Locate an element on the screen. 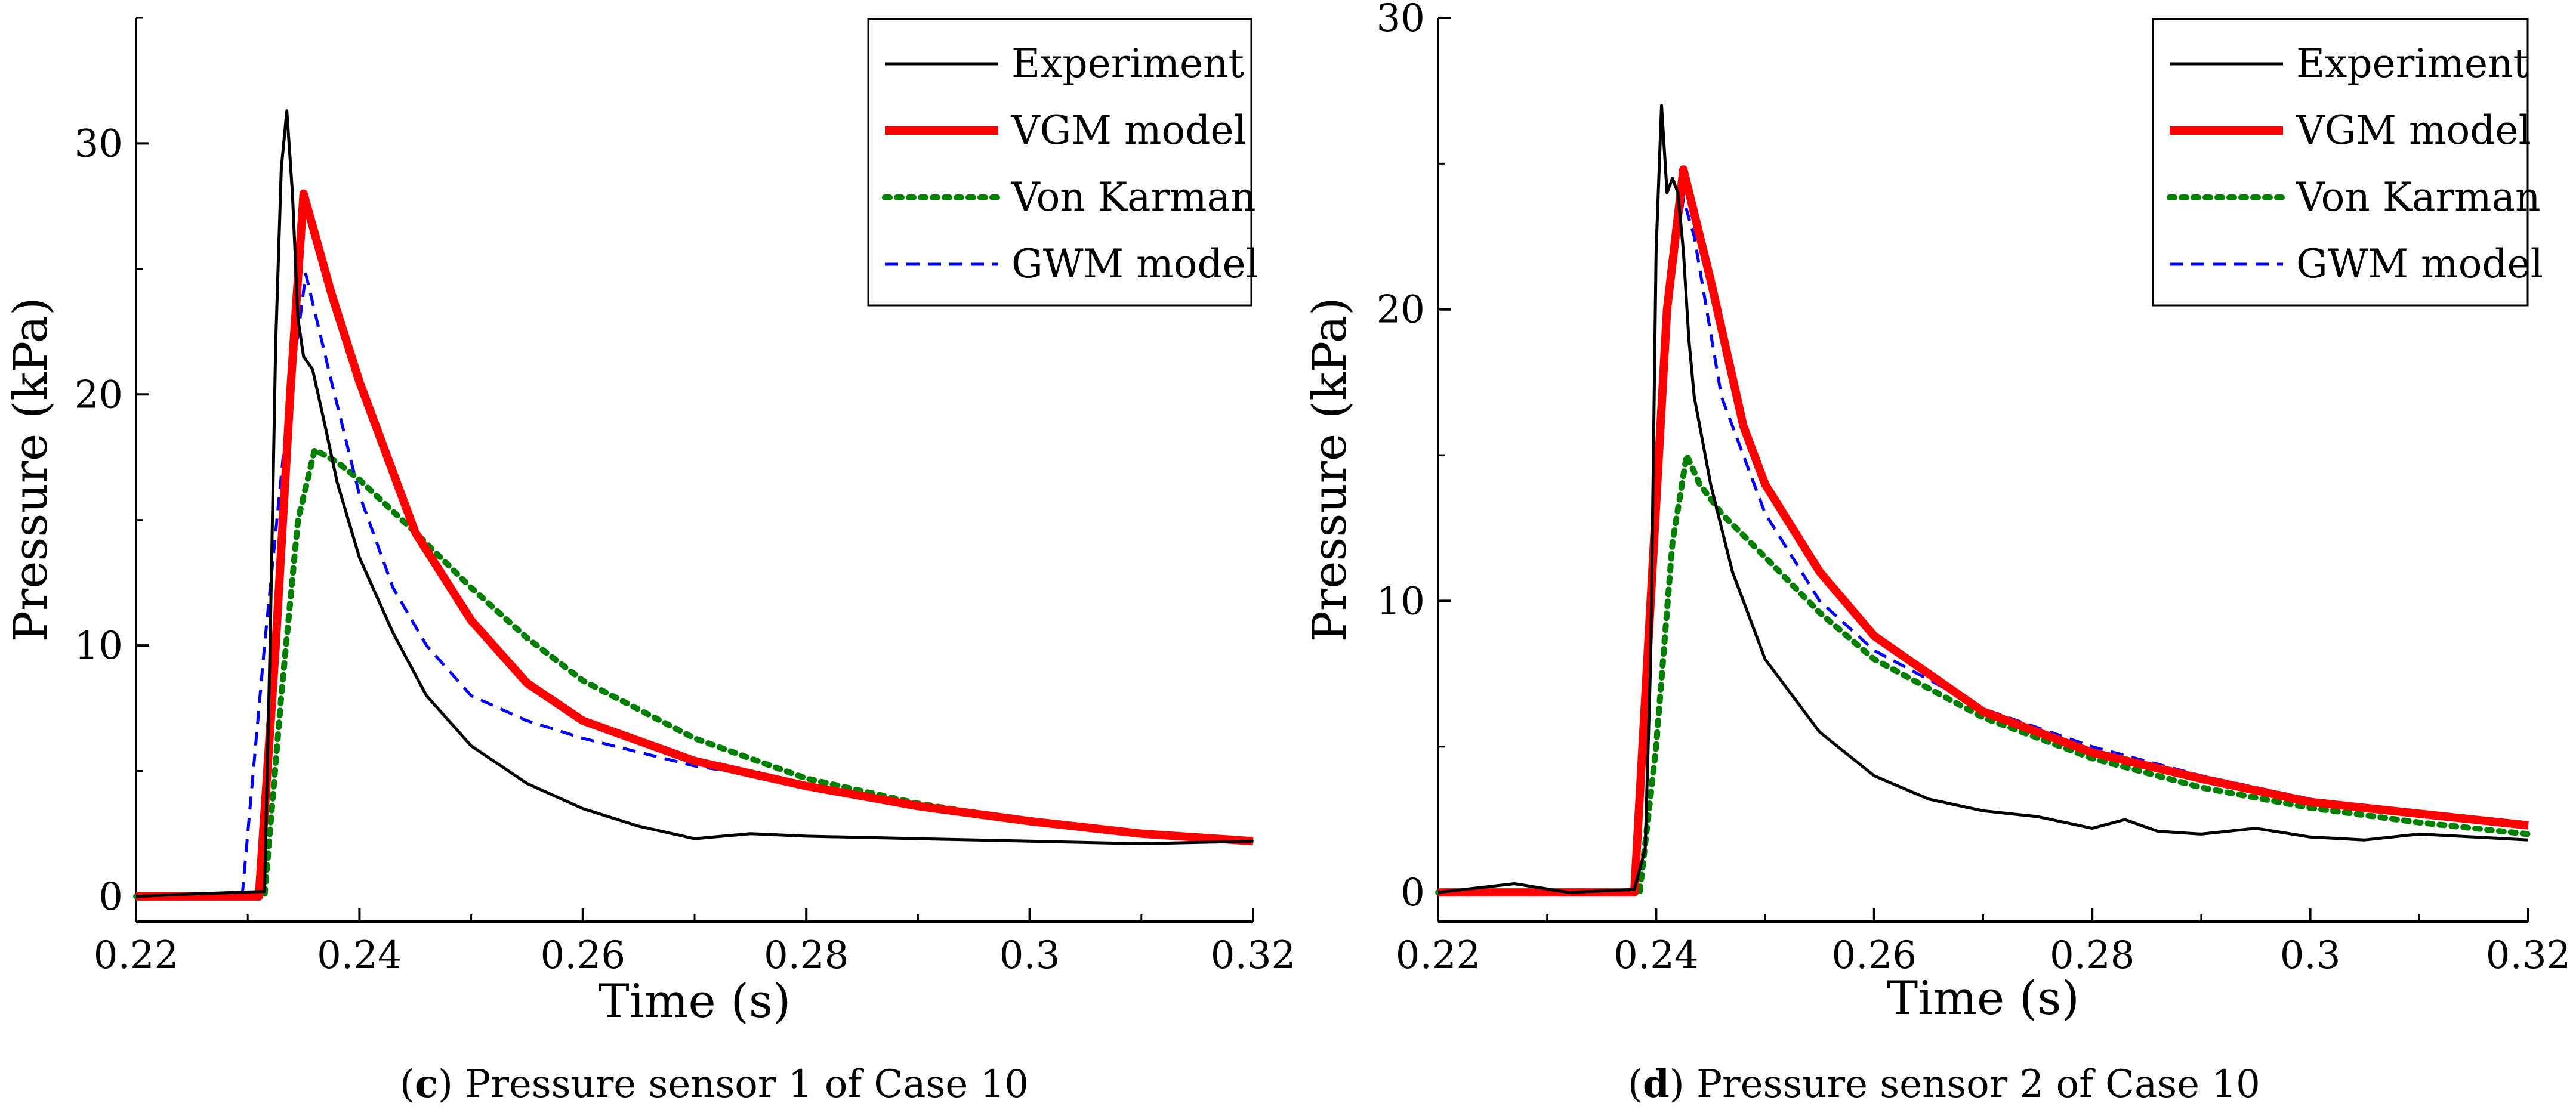 The height and width of the screenshot is (1116, 2576). caption-text: Pressure sensor 2 of Case 10 is located at coordinates (1978, 1084).